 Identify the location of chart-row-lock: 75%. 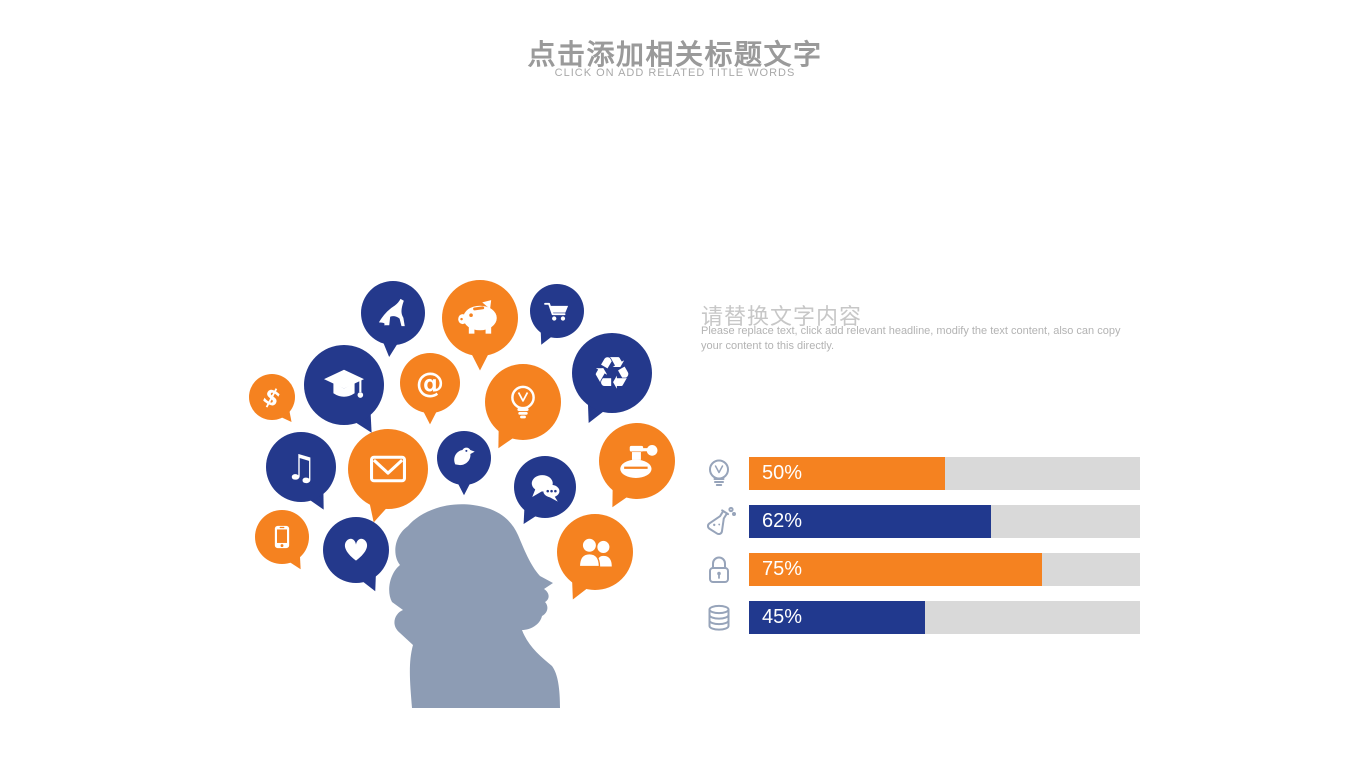
(920, 569).